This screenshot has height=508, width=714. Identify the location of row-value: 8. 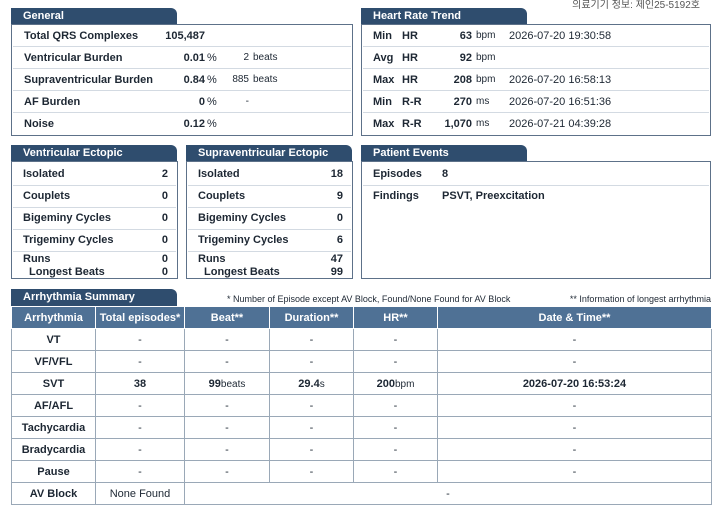
(445, 174).